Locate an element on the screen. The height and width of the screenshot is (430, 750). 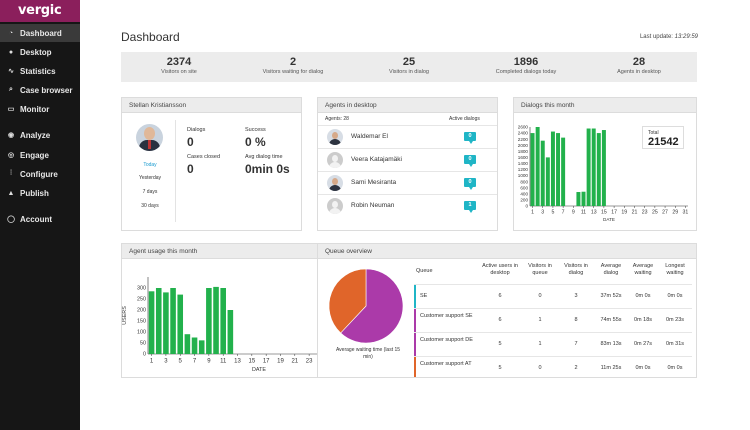
x-tick-label: 27 is located at coordinates (665, 213).